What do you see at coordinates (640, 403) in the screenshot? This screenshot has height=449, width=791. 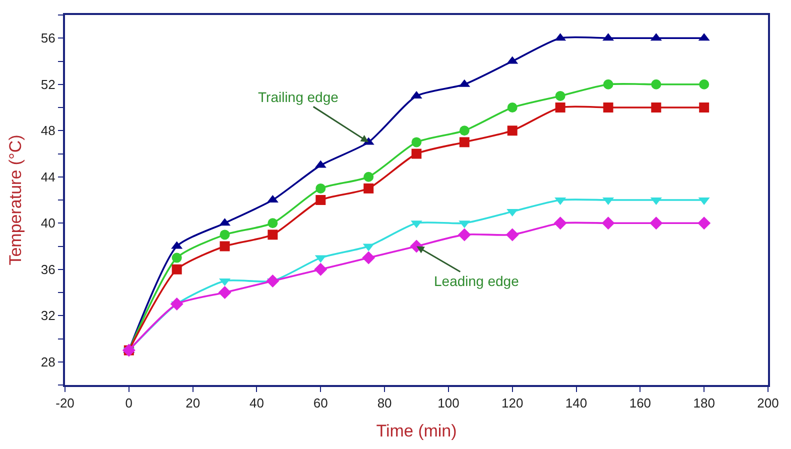 I see `x-tick-label: 160` at bounding box center [640, 403].